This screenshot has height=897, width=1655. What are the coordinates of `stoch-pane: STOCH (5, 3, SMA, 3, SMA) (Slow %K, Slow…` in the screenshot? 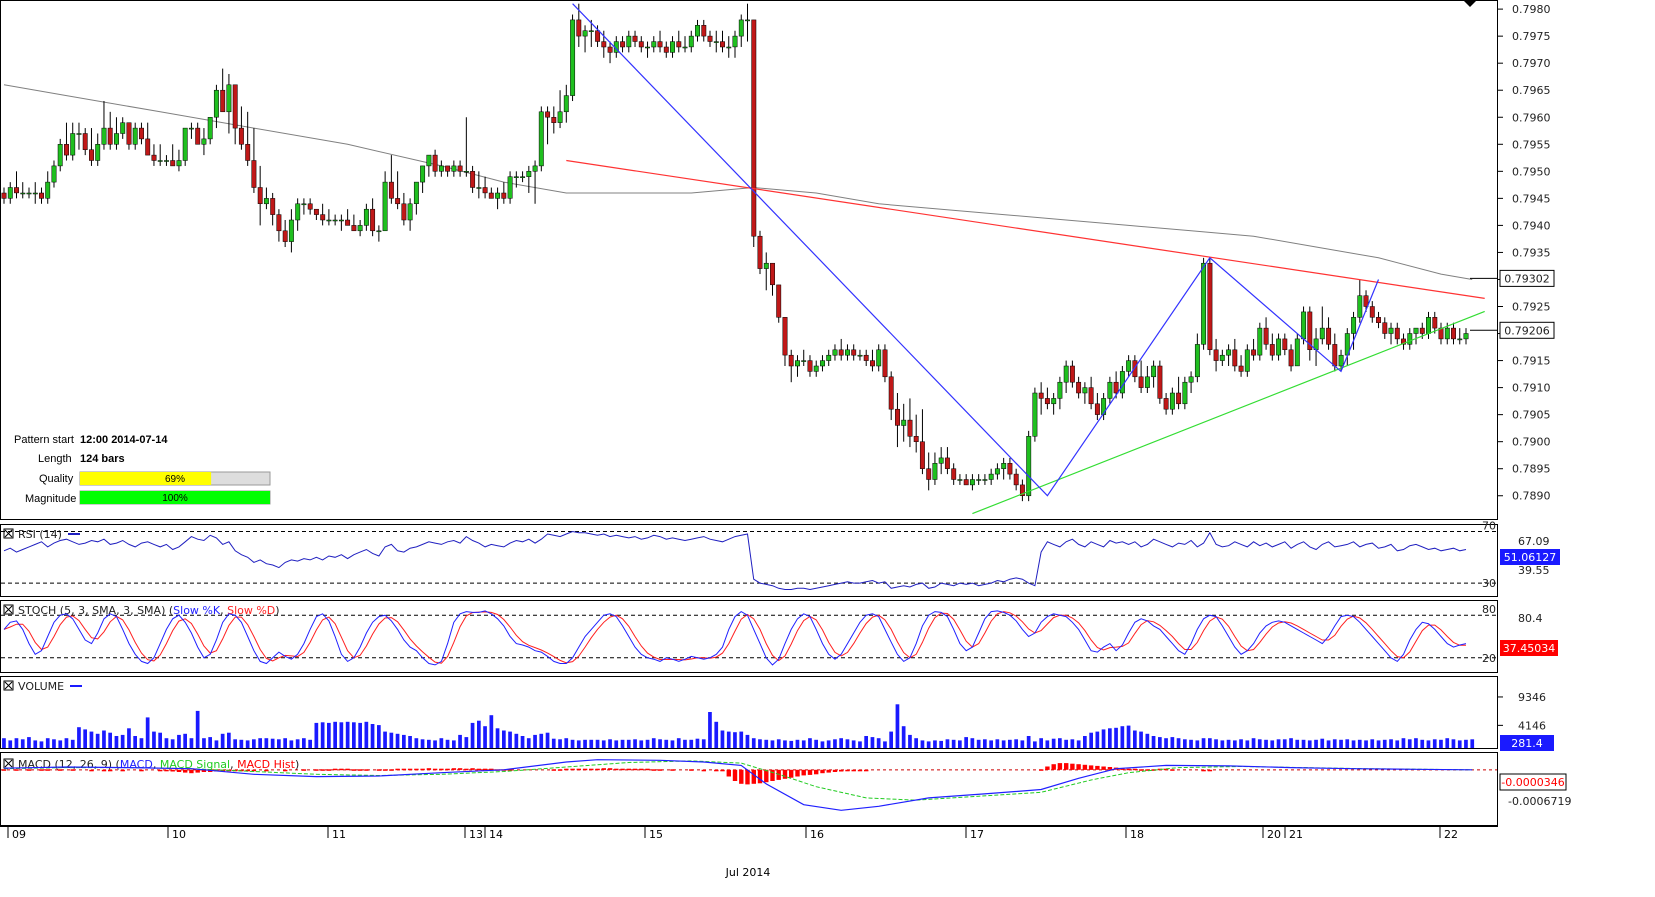 It's located at (779, 634).